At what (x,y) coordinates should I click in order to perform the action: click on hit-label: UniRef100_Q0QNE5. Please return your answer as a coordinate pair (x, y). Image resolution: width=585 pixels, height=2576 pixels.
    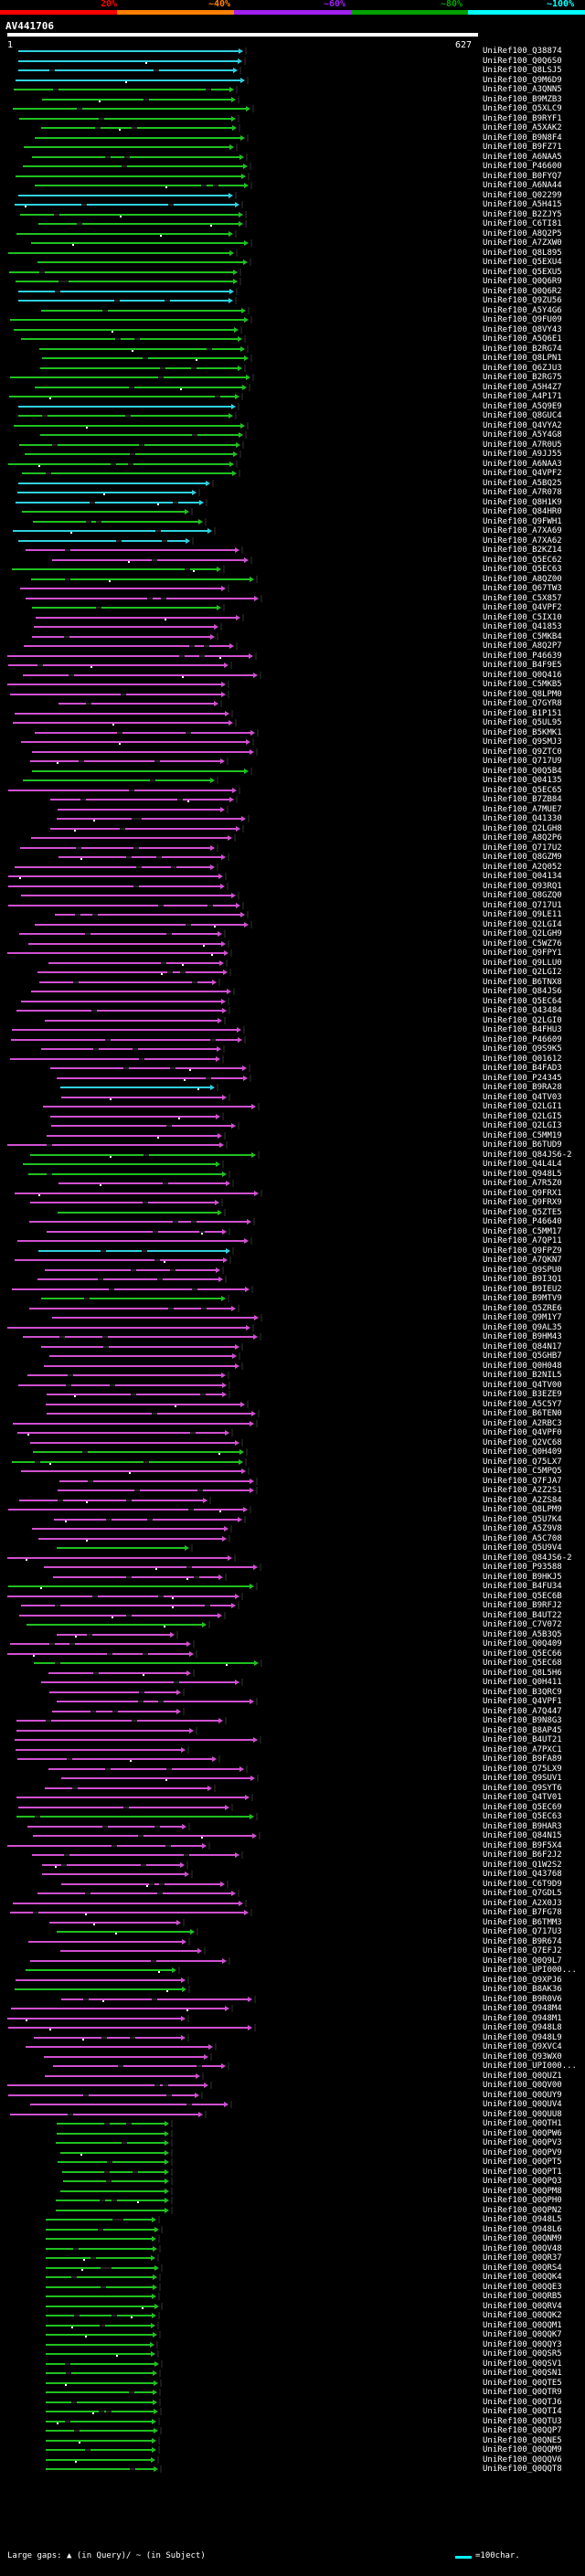
    Looking at the image, I should click on (522, 2440).